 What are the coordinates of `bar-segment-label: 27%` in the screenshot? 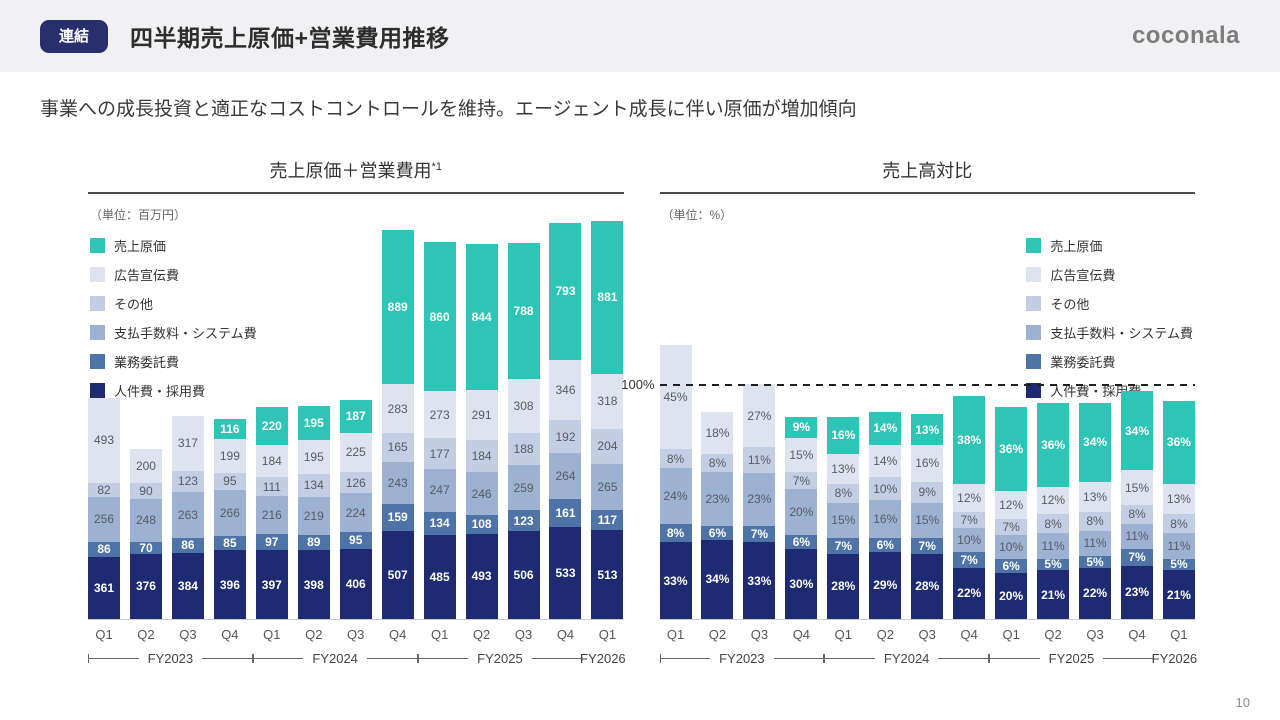 It's located at (759, 415).